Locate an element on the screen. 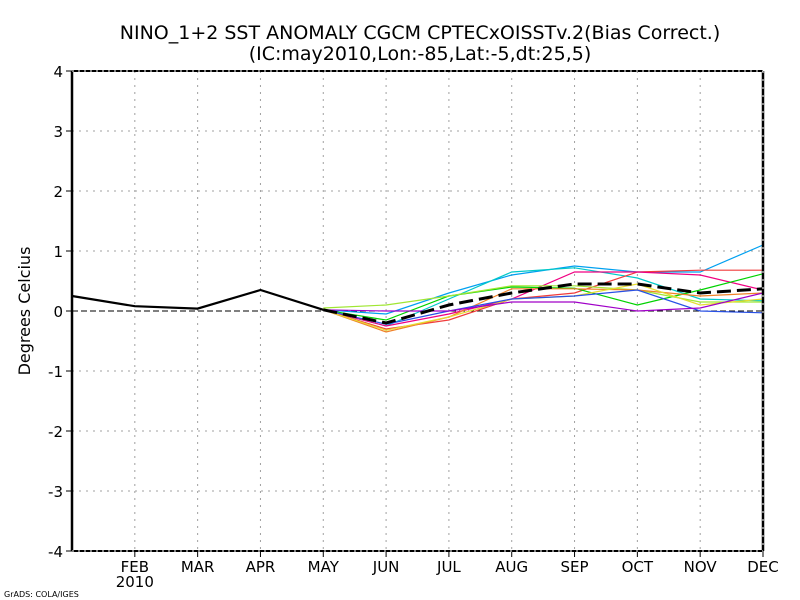 This screenshot has width=800, height=600. ensemble-mean-line is located at coordinates (543, 303).